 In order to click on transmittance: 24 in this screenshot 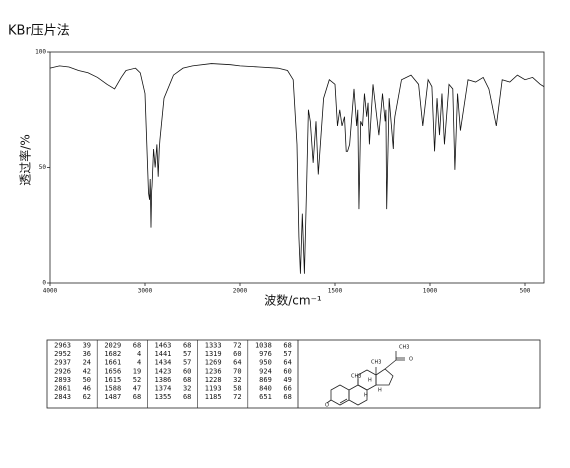, I will do `click(87, 363)`.